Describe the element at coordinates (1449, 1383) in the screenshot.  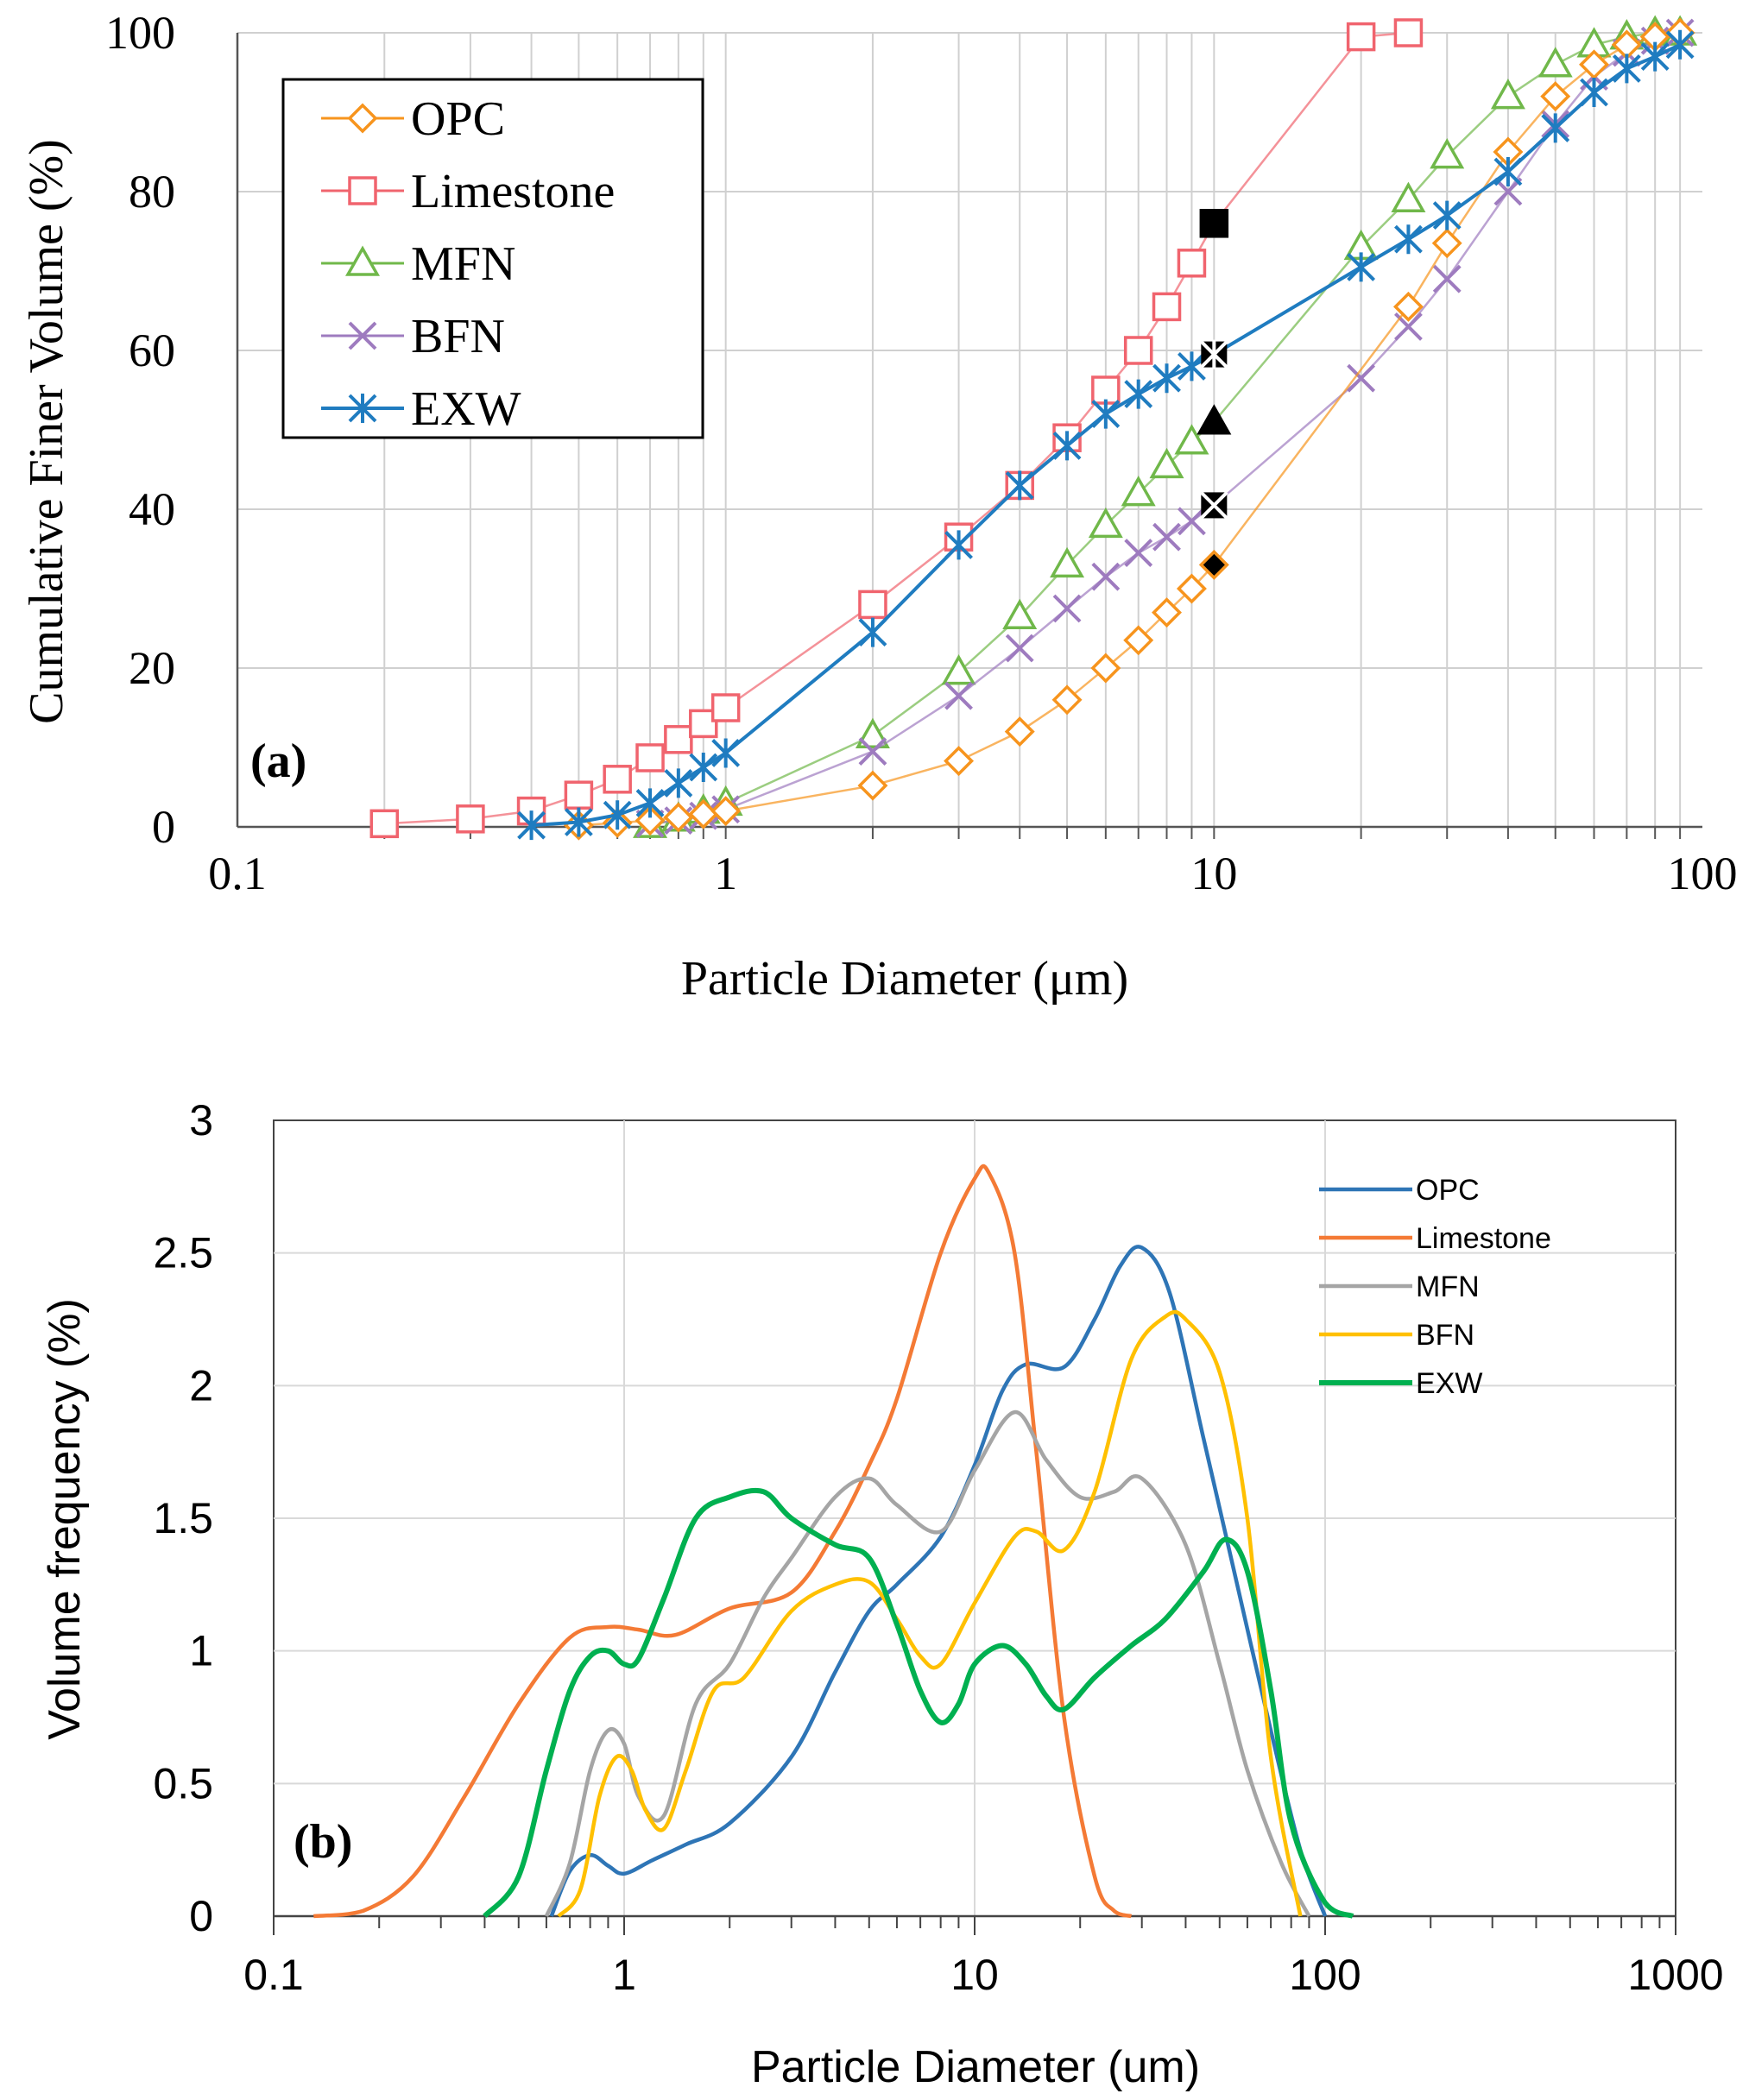
I see `panel-b-legend-label: EXW` at that location.